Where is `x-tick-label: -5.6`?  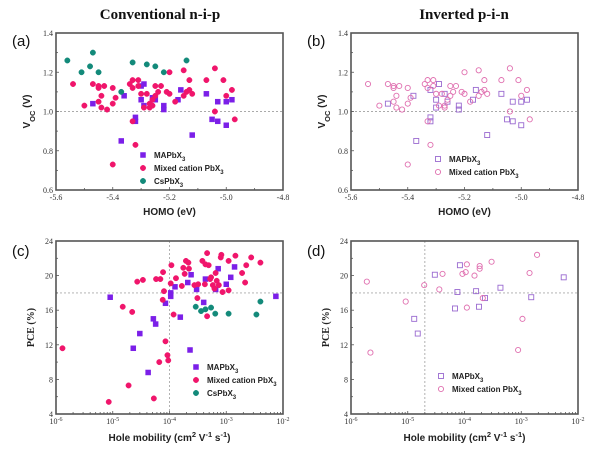
x-tick-label: -5.6 is located at coordinates (56, 197).